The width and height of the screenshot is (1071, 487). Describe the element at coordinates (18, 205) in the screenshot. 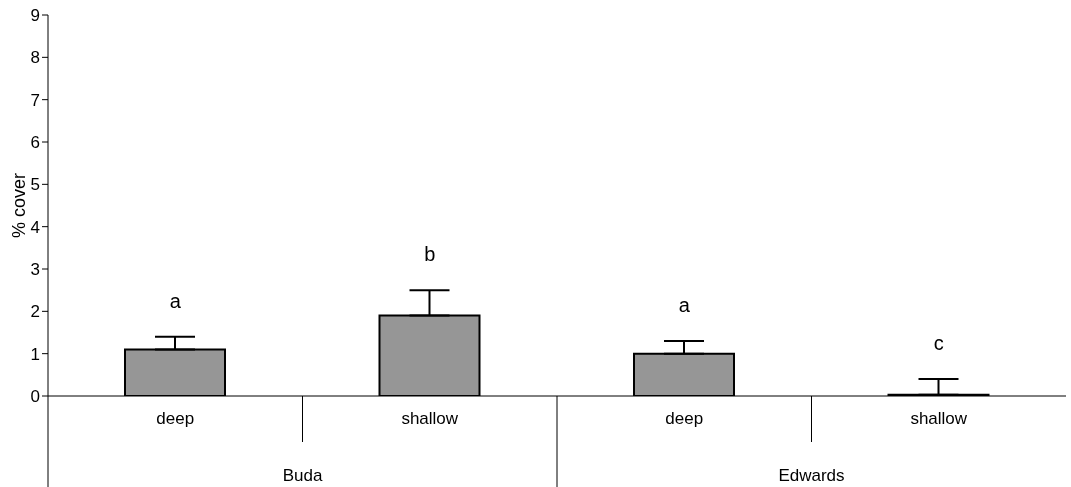

I see `y-axis-title: % cover` at that location.